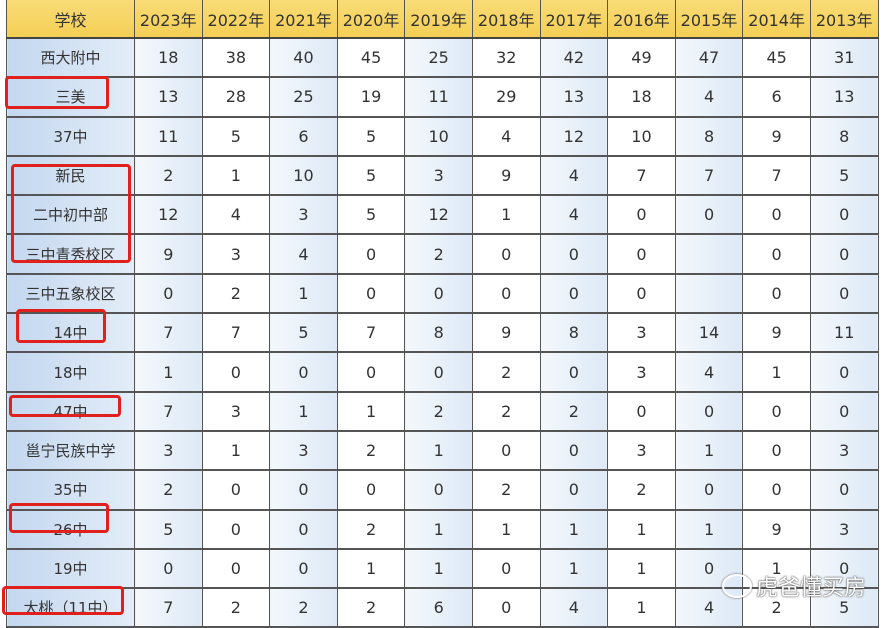 Image resolution: width=895 pixels, height=628 pixels. What do you see at coordinates (70, 254) in the screenshot?
I see `school-name: 三中青秀校区` at bounding box center [70, 254].